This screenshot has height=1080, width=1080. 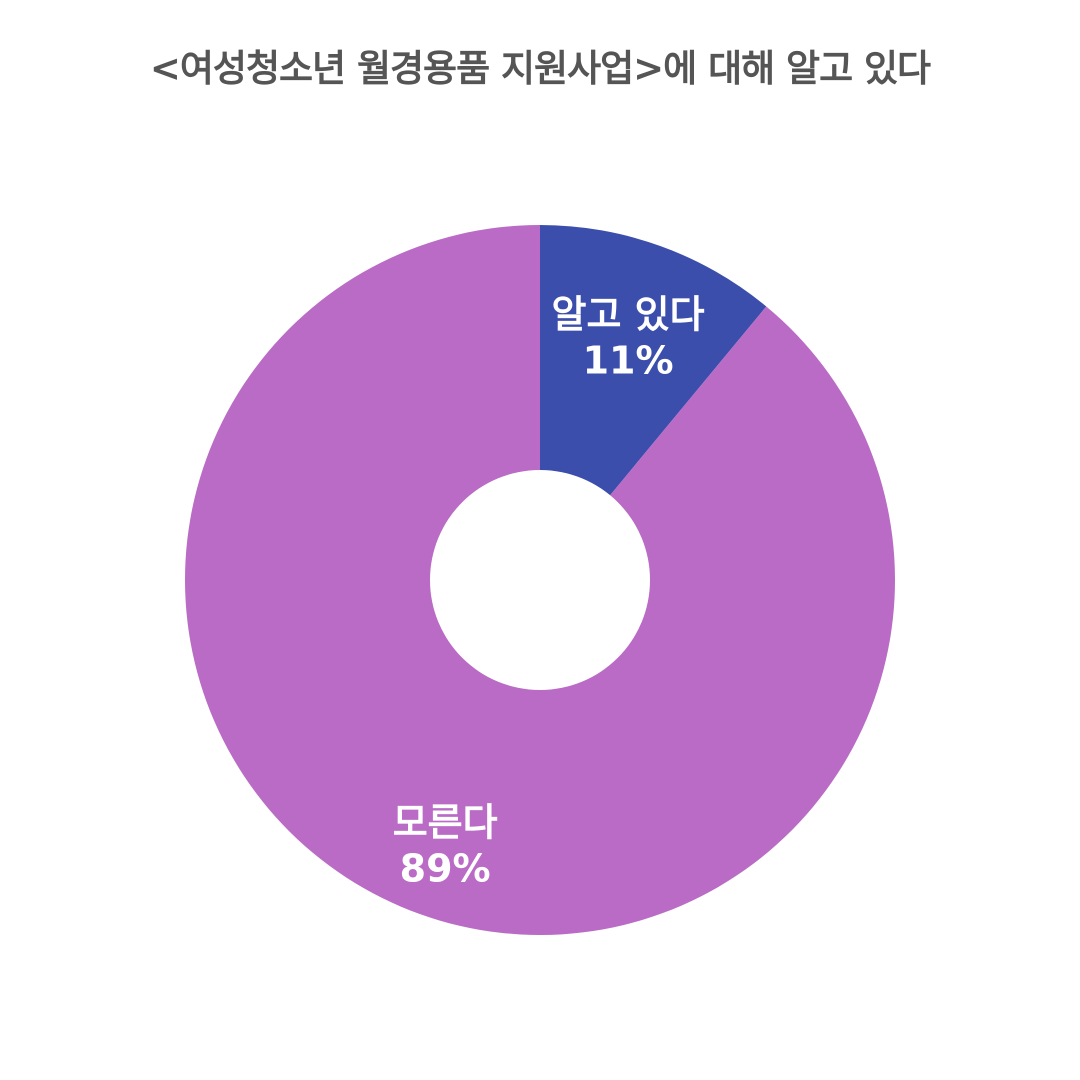 I want to click on slice-1-label: 알고 있다, so click(x=628, y=314).